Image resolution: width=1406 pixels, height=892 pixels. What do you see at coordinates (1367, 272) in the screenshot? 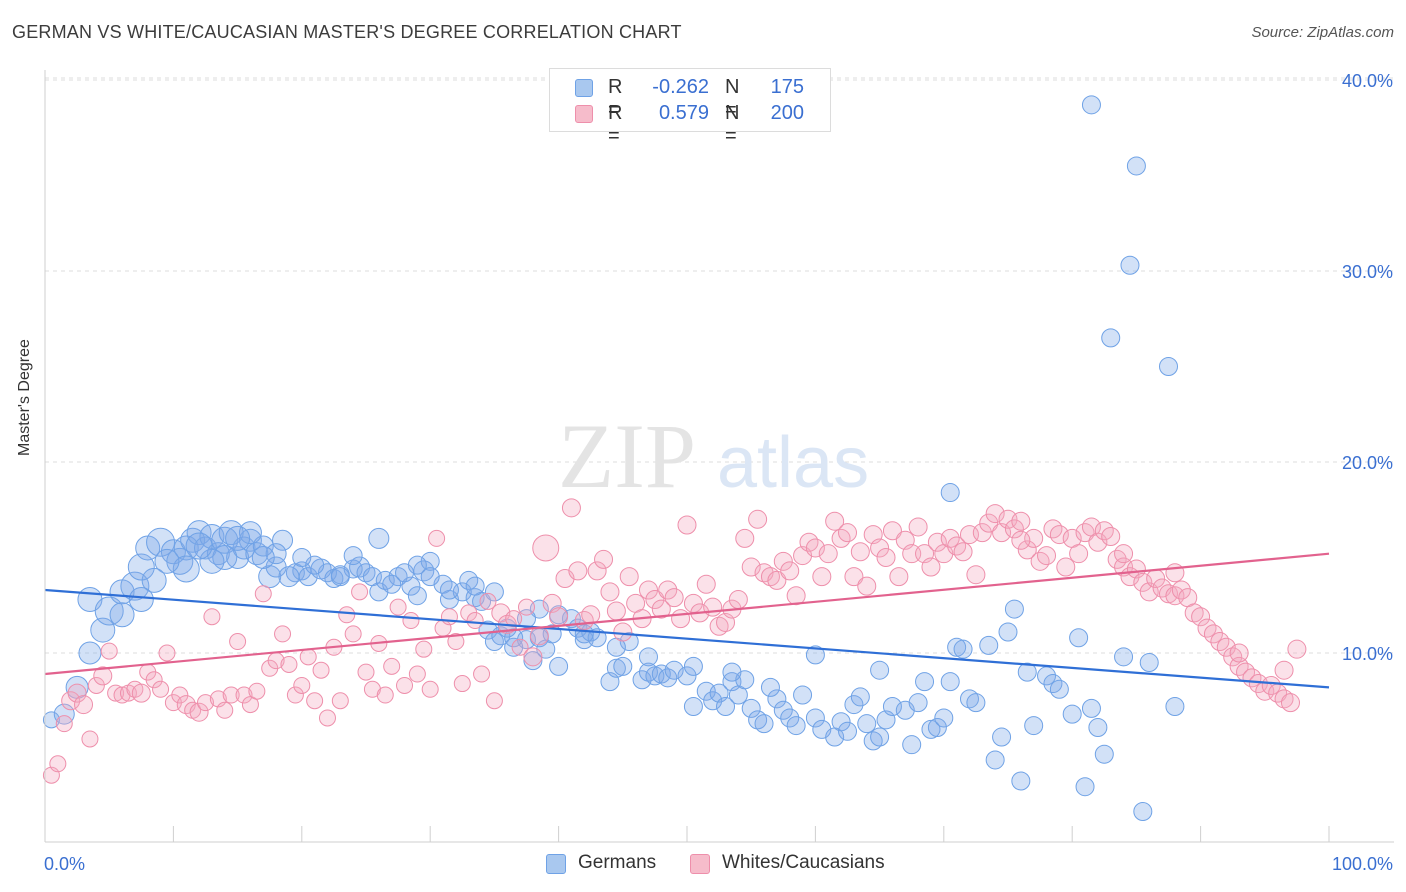
I see `y-tick-label: 30.0%` at bounding box center [1367, 272].